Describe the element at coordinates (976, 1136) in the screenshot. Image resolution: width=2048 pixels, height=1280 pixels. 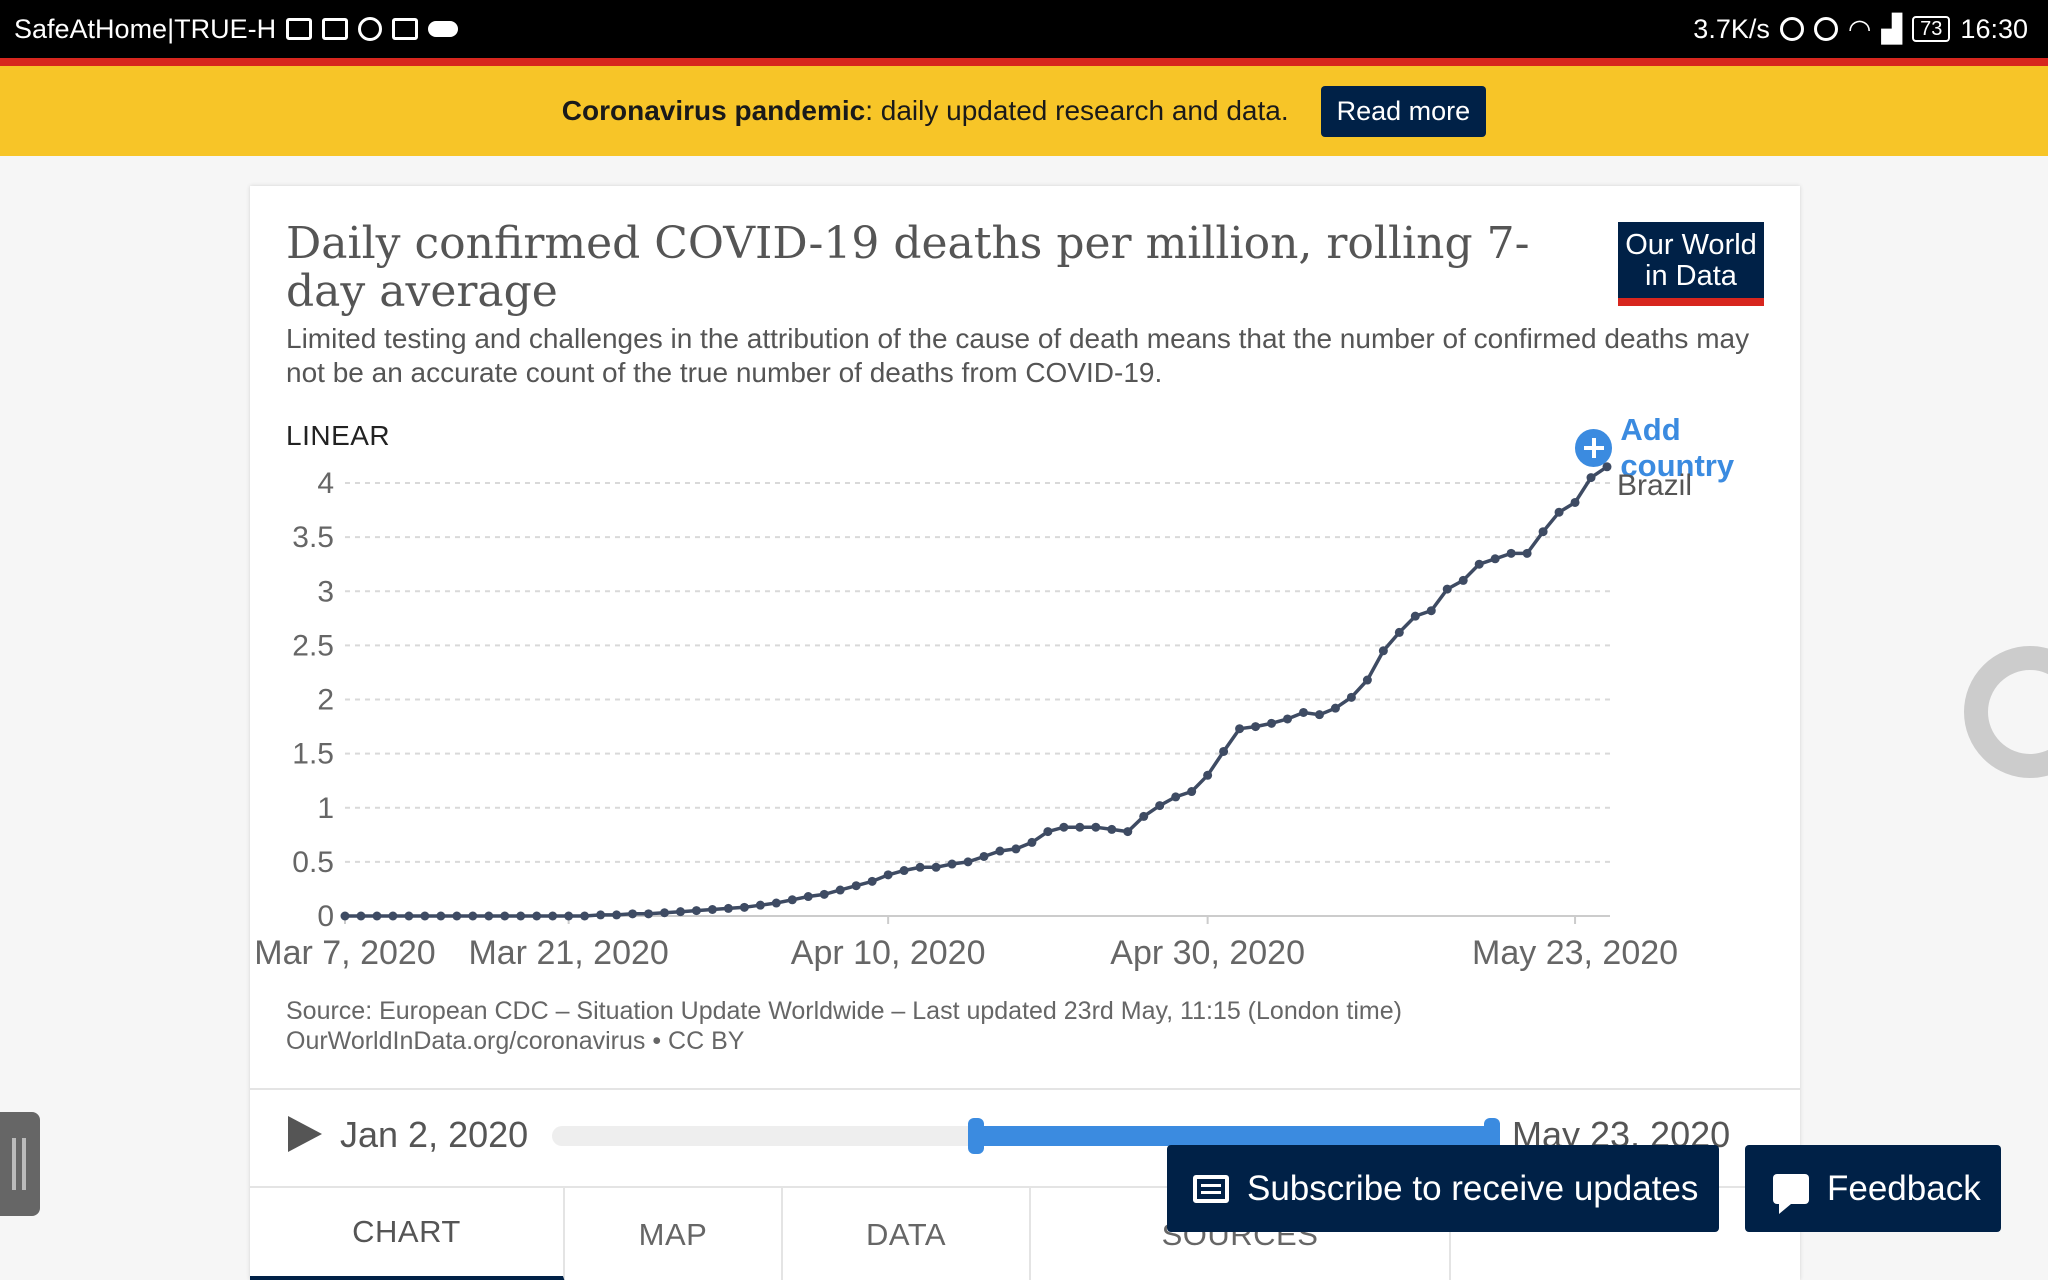
I see `timeline-start-handle` at that location.